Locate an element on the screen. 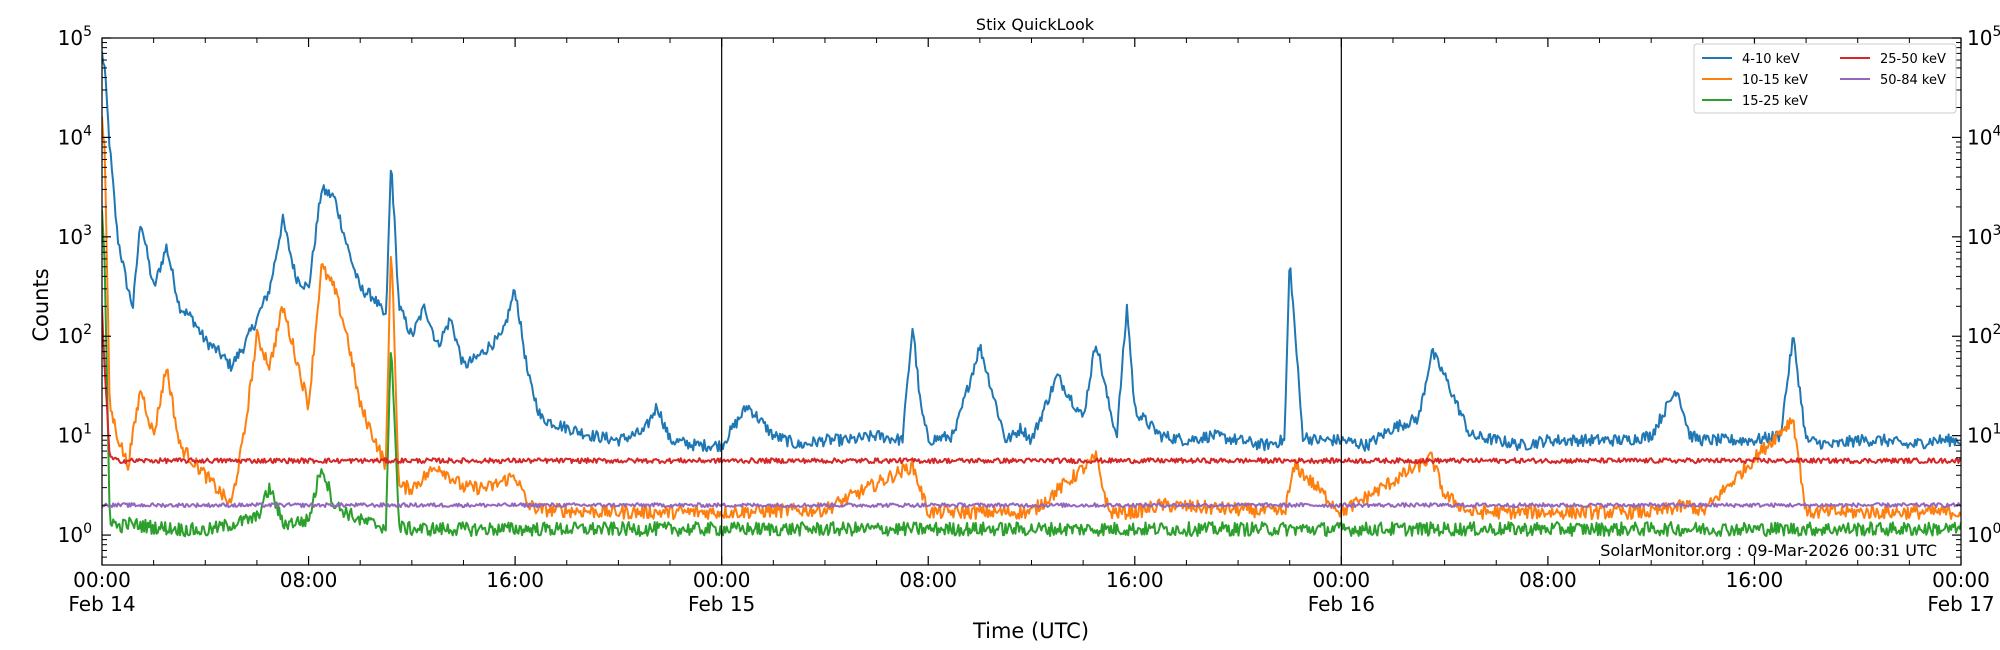 The height and width of the screenshot is (650, 2000). x-tick-date-label: Feb 15 is located at coordinates (721, 604).